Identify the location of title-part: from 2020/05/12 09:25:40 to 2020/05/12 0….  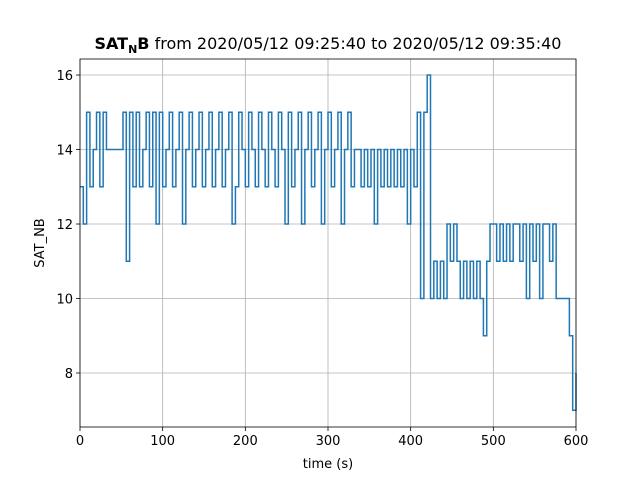
(358, 43).